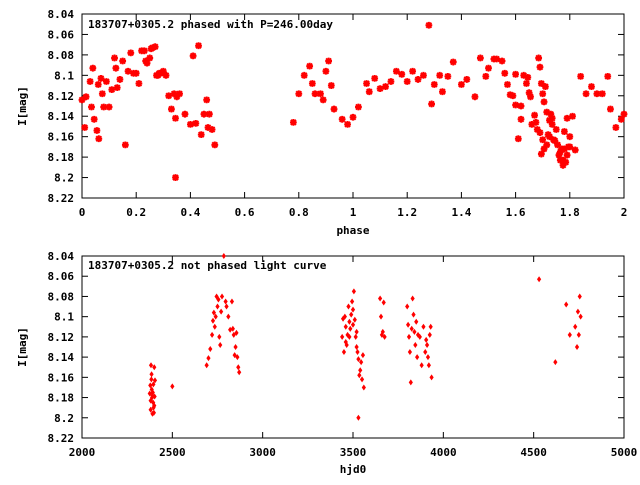 The width and height of the screenshot is (640, 485). Describe the element at coordinates (262, 452) in the screenshot. I see `bottom-x-tick-label: 3000` at that location.